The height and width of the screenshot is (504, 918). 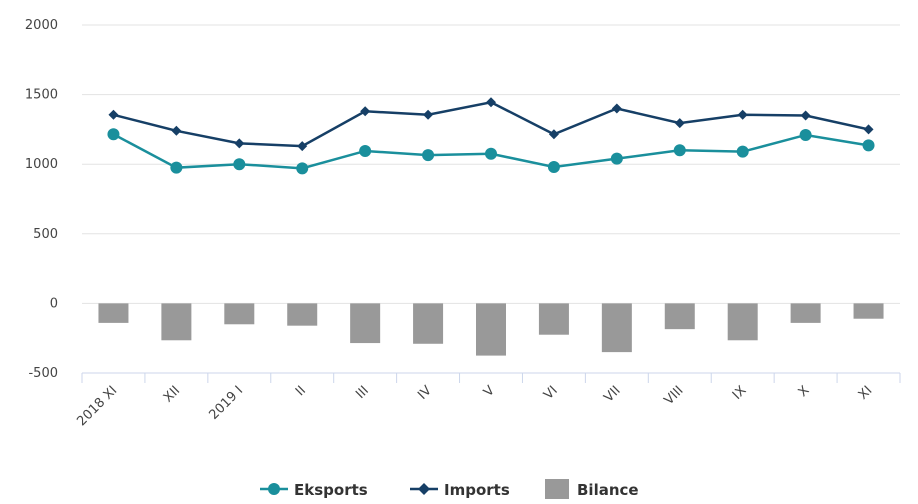 What do you see at coordinates (41, 164) in the screenshot?
I see `y-tick-label: 1000` at bounding box center [41, 164].